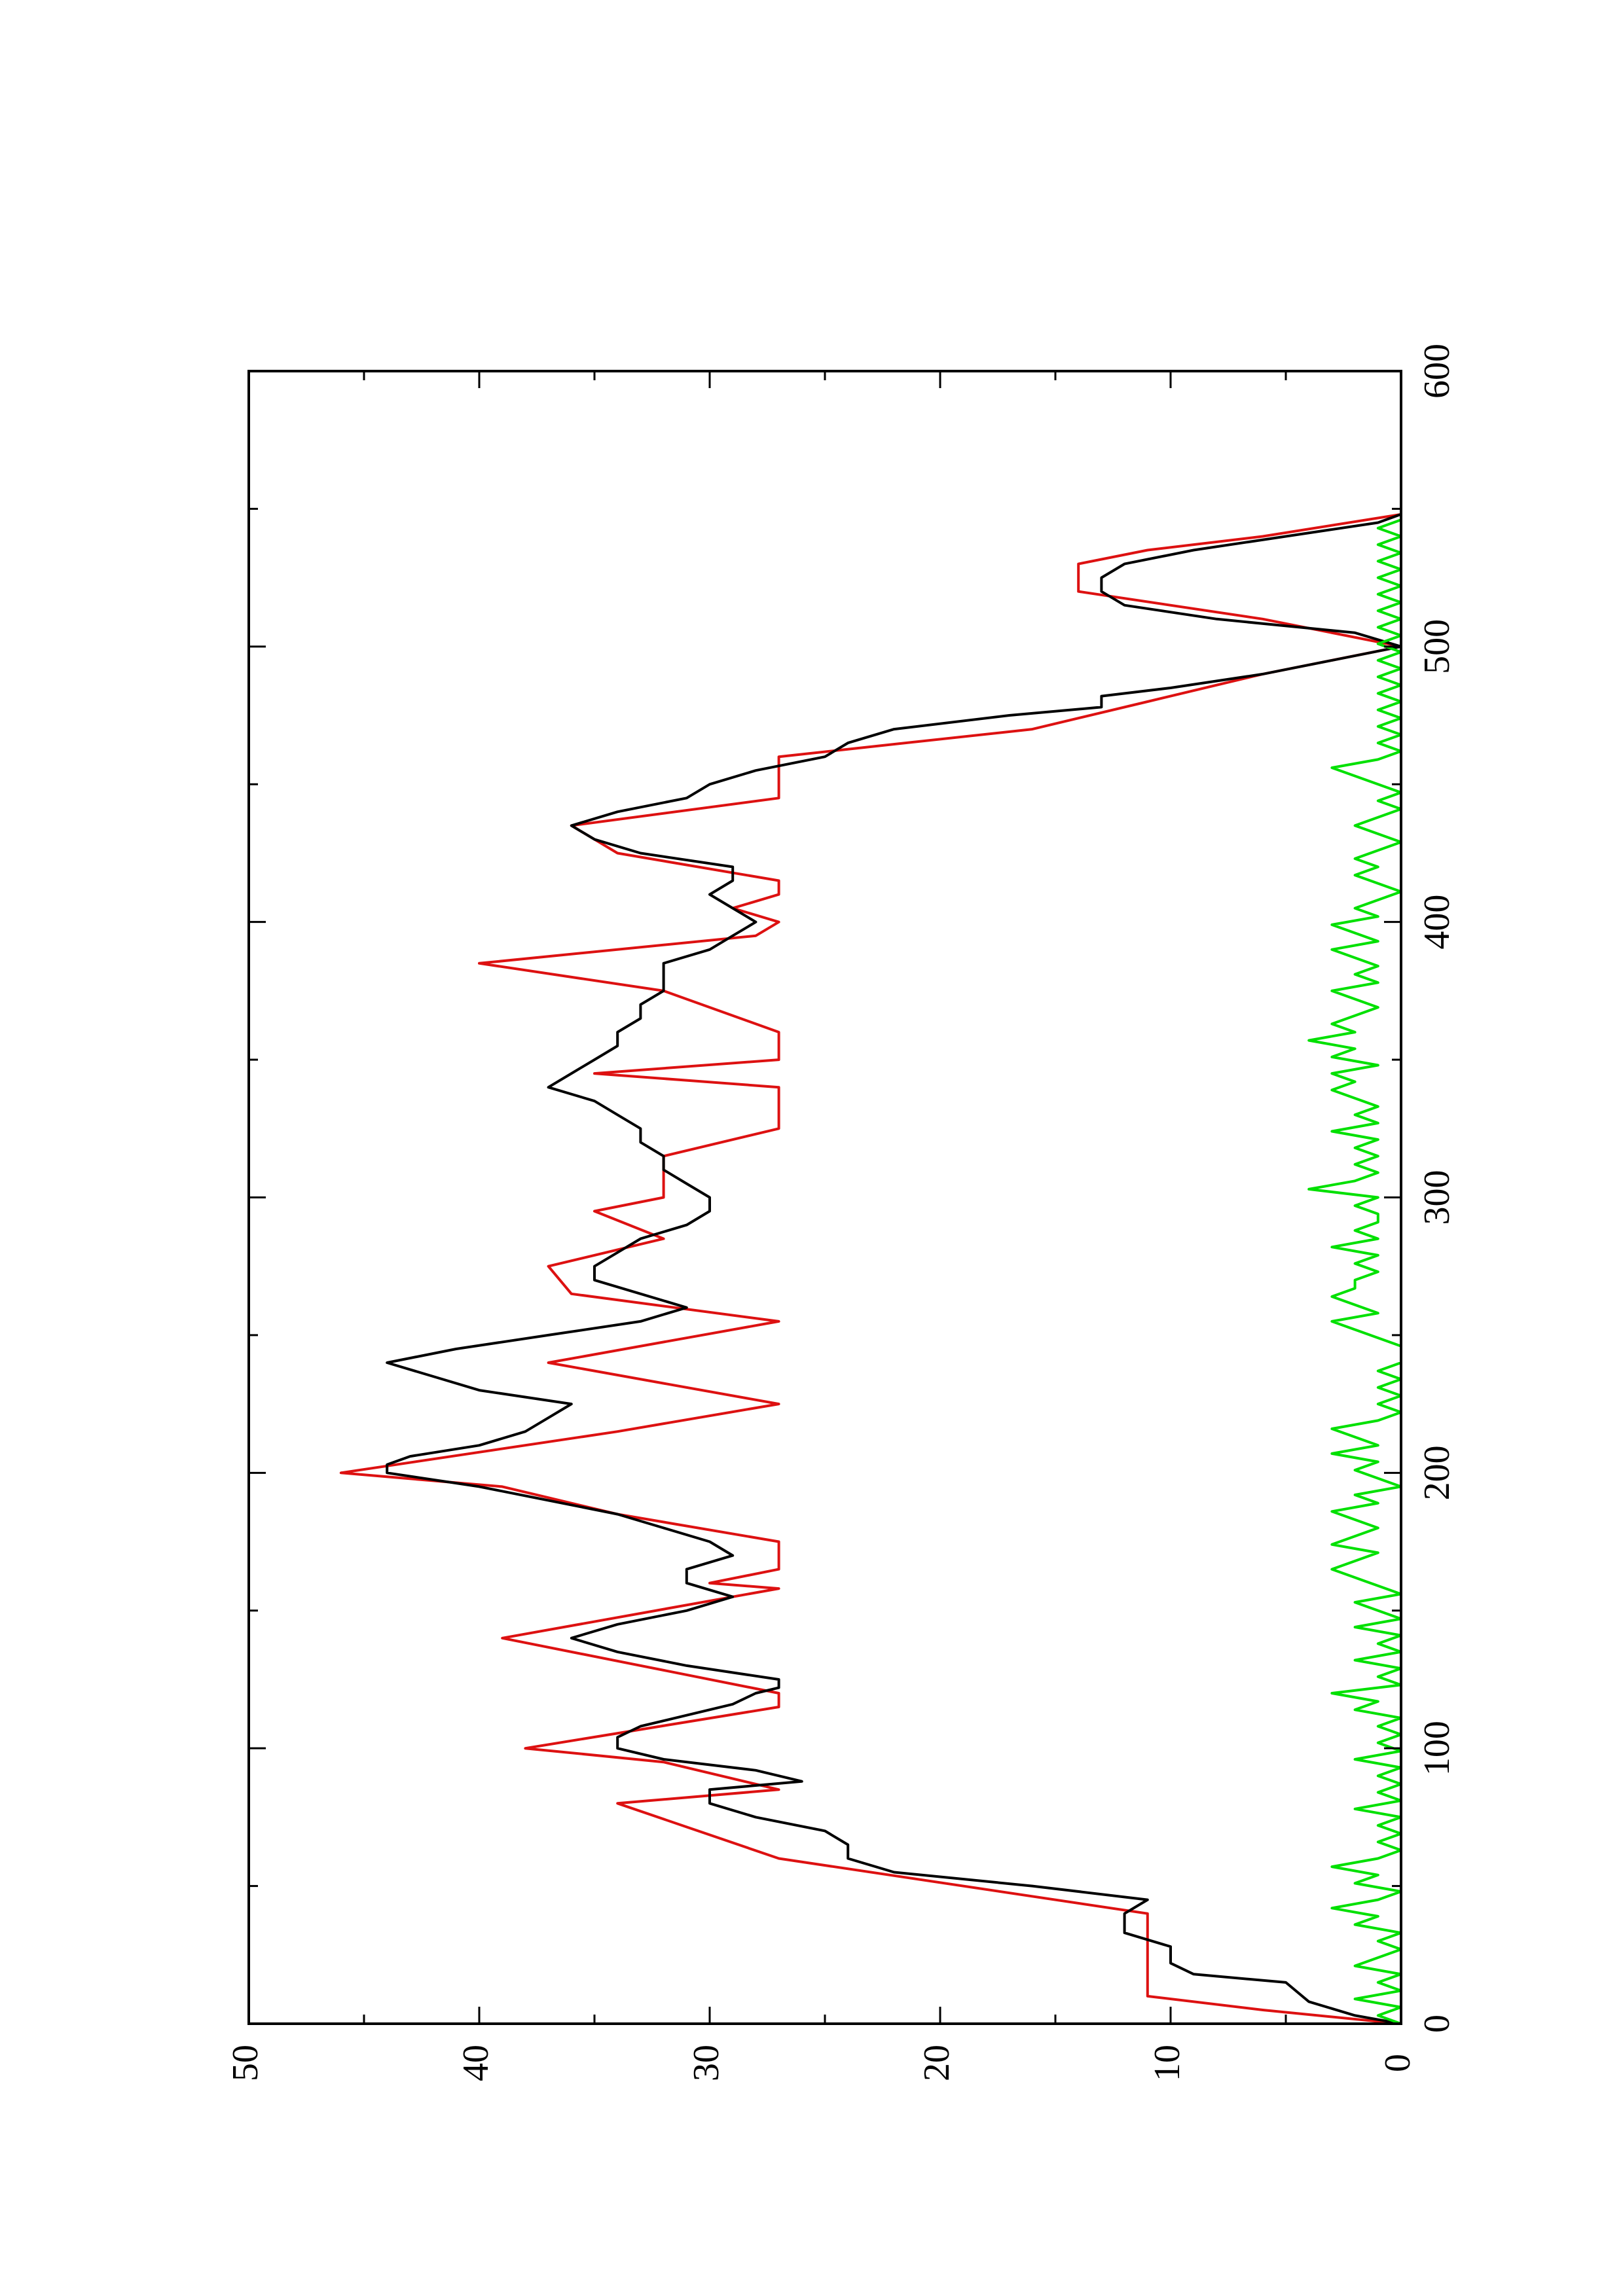  Describe the element at coordinates (1437, 1197) in the screenshot. I see `x-tick-label: 300` at that location.